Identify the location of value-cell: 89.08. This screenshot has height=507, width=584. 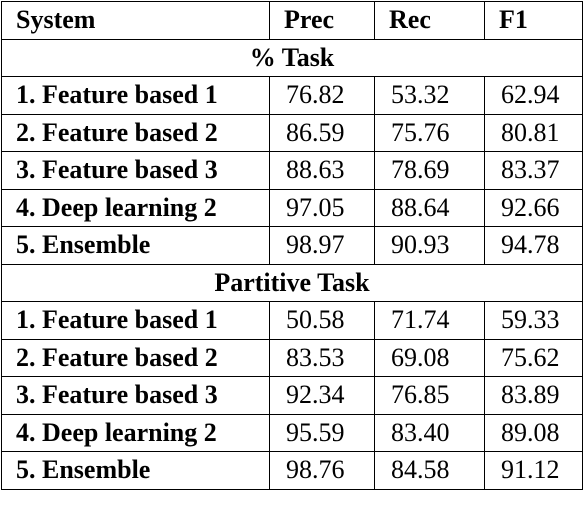
(533, 432).